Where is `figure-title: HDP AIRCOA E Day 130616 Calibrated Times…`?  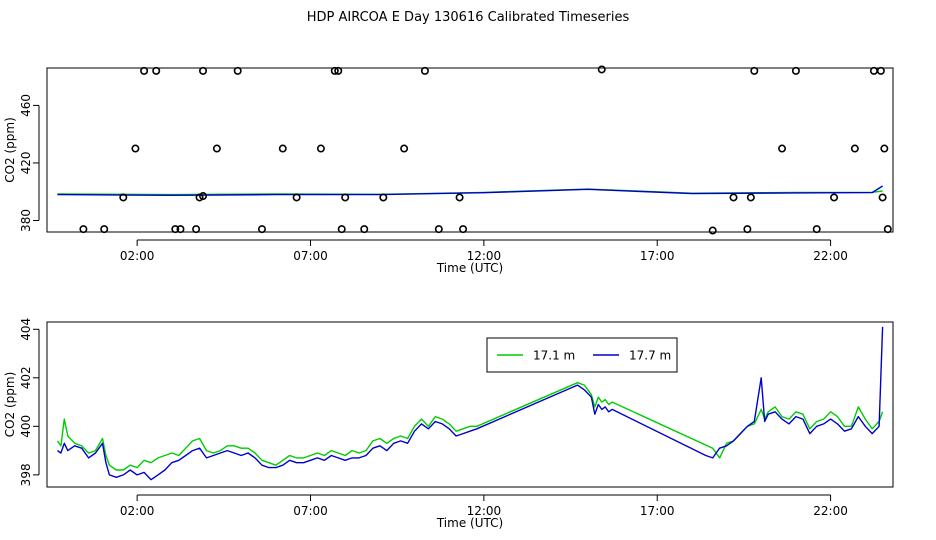 figure-title: HDP AIRCOA E Day 130616 Calibrated Times… is located at coordinates (468, 17).